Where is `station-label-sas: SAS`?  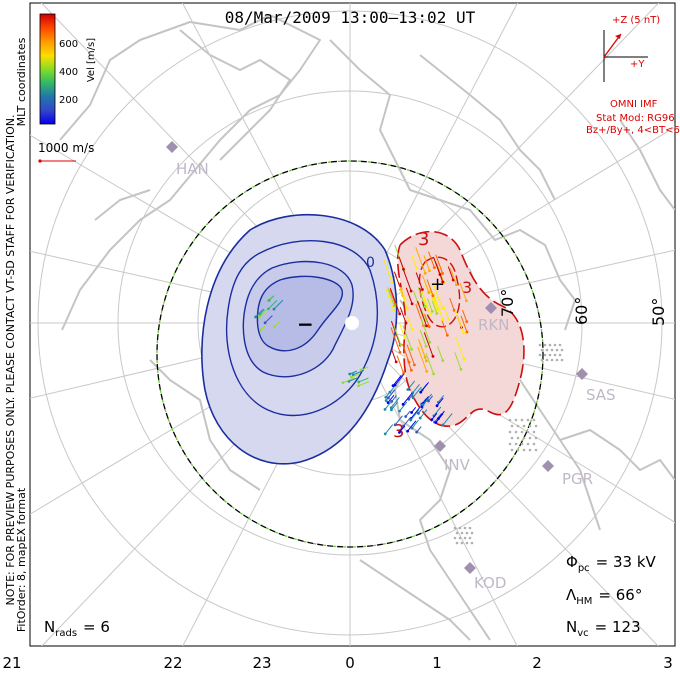
station-label-sas: SAS is located at coordinates (601, 395).